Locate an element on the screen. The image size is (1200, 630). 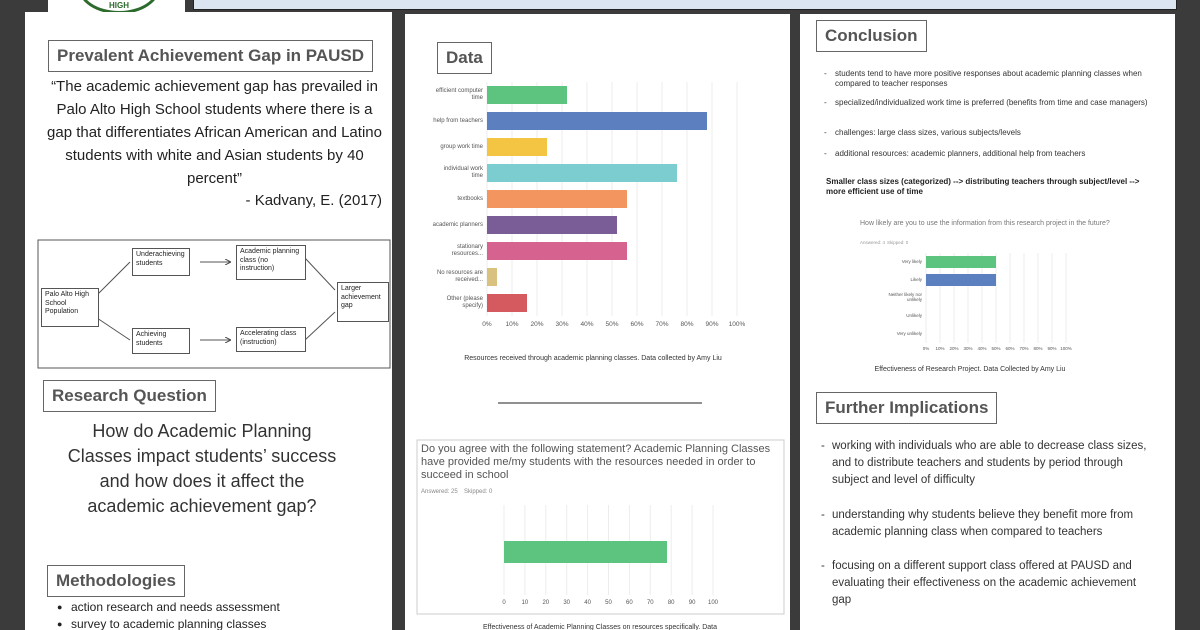
category-label: academic planners is located at coordinates (457, 224).